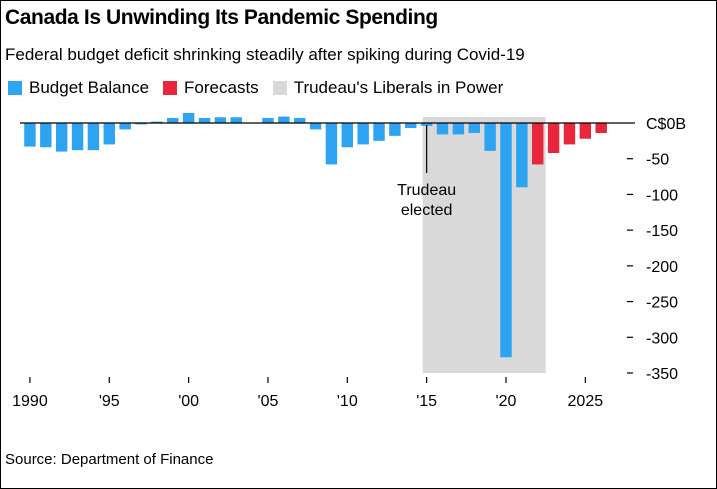  What do you see at coordinates (474, 128) in the screenshot?
I see `bar-2018` at bounding box center [474, 128].